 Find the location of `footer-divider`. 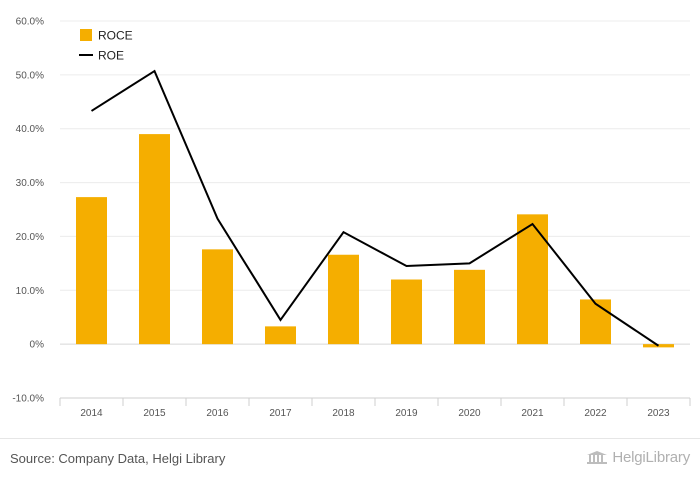

footer-divider is located at coordinates (350, 438).